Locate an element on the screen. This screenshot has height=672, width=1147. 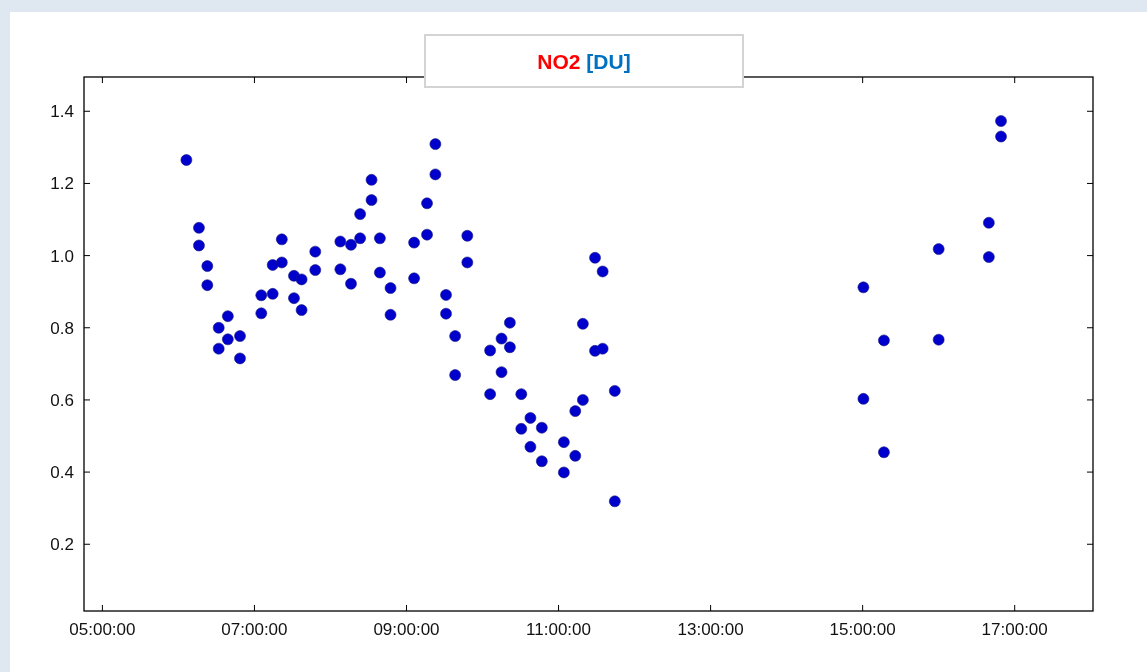
chart-title: NO2 [DU] is located at coordinates (584, 61).